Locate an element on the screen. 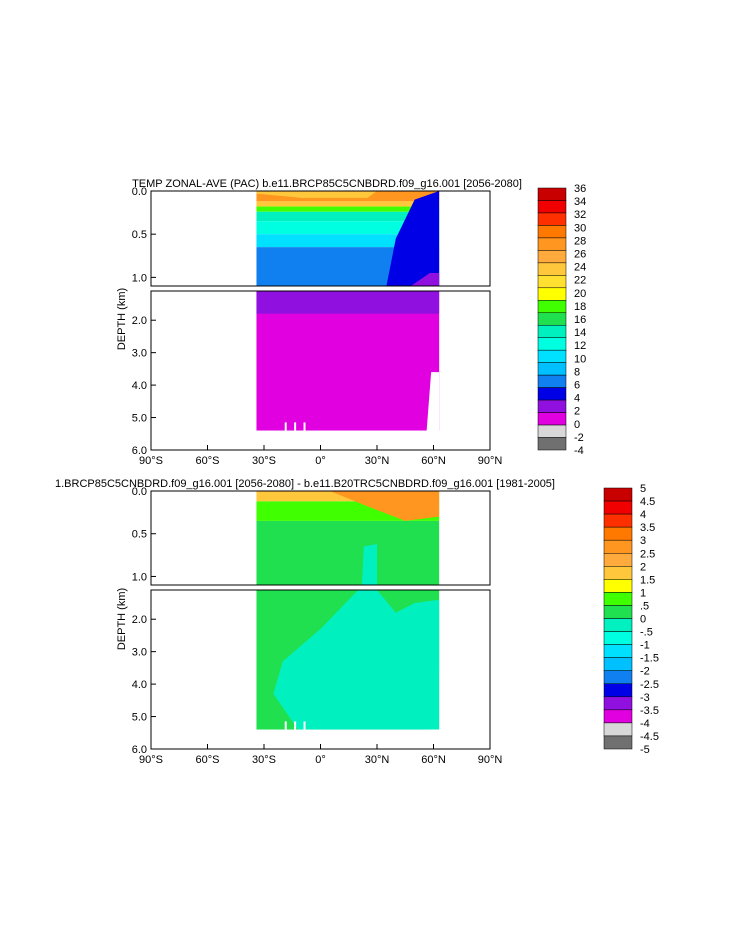 Image resolution: width=733 pixels, height=945 pixels. colorbar-label: 30 is located at coordinates (580, 228).